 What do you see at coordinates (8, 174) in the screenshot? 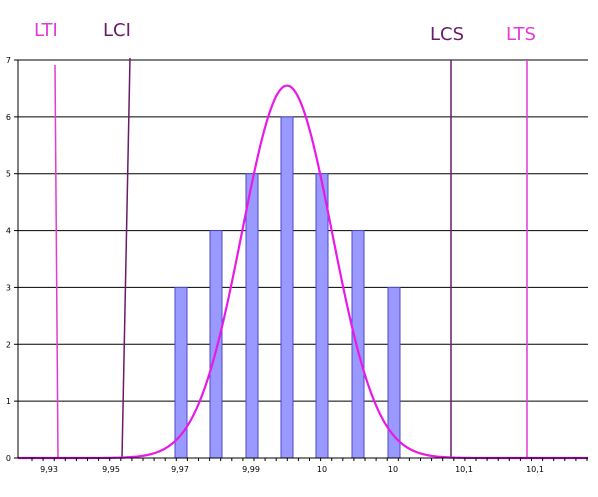
I see `y-tick-label: 5` at bounding box center [8, 174].